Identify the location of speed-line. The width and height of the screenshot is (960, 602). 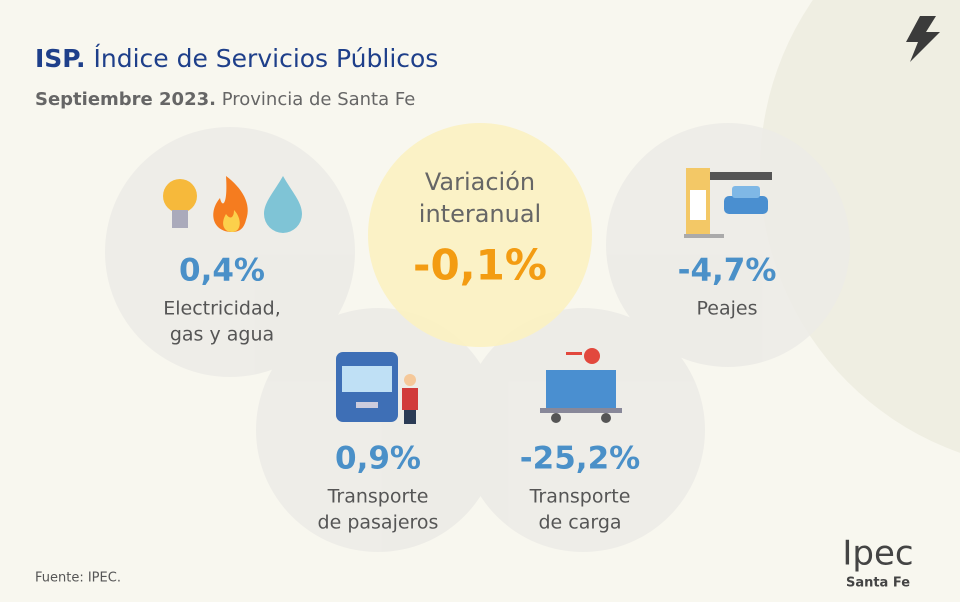
(574, 353).